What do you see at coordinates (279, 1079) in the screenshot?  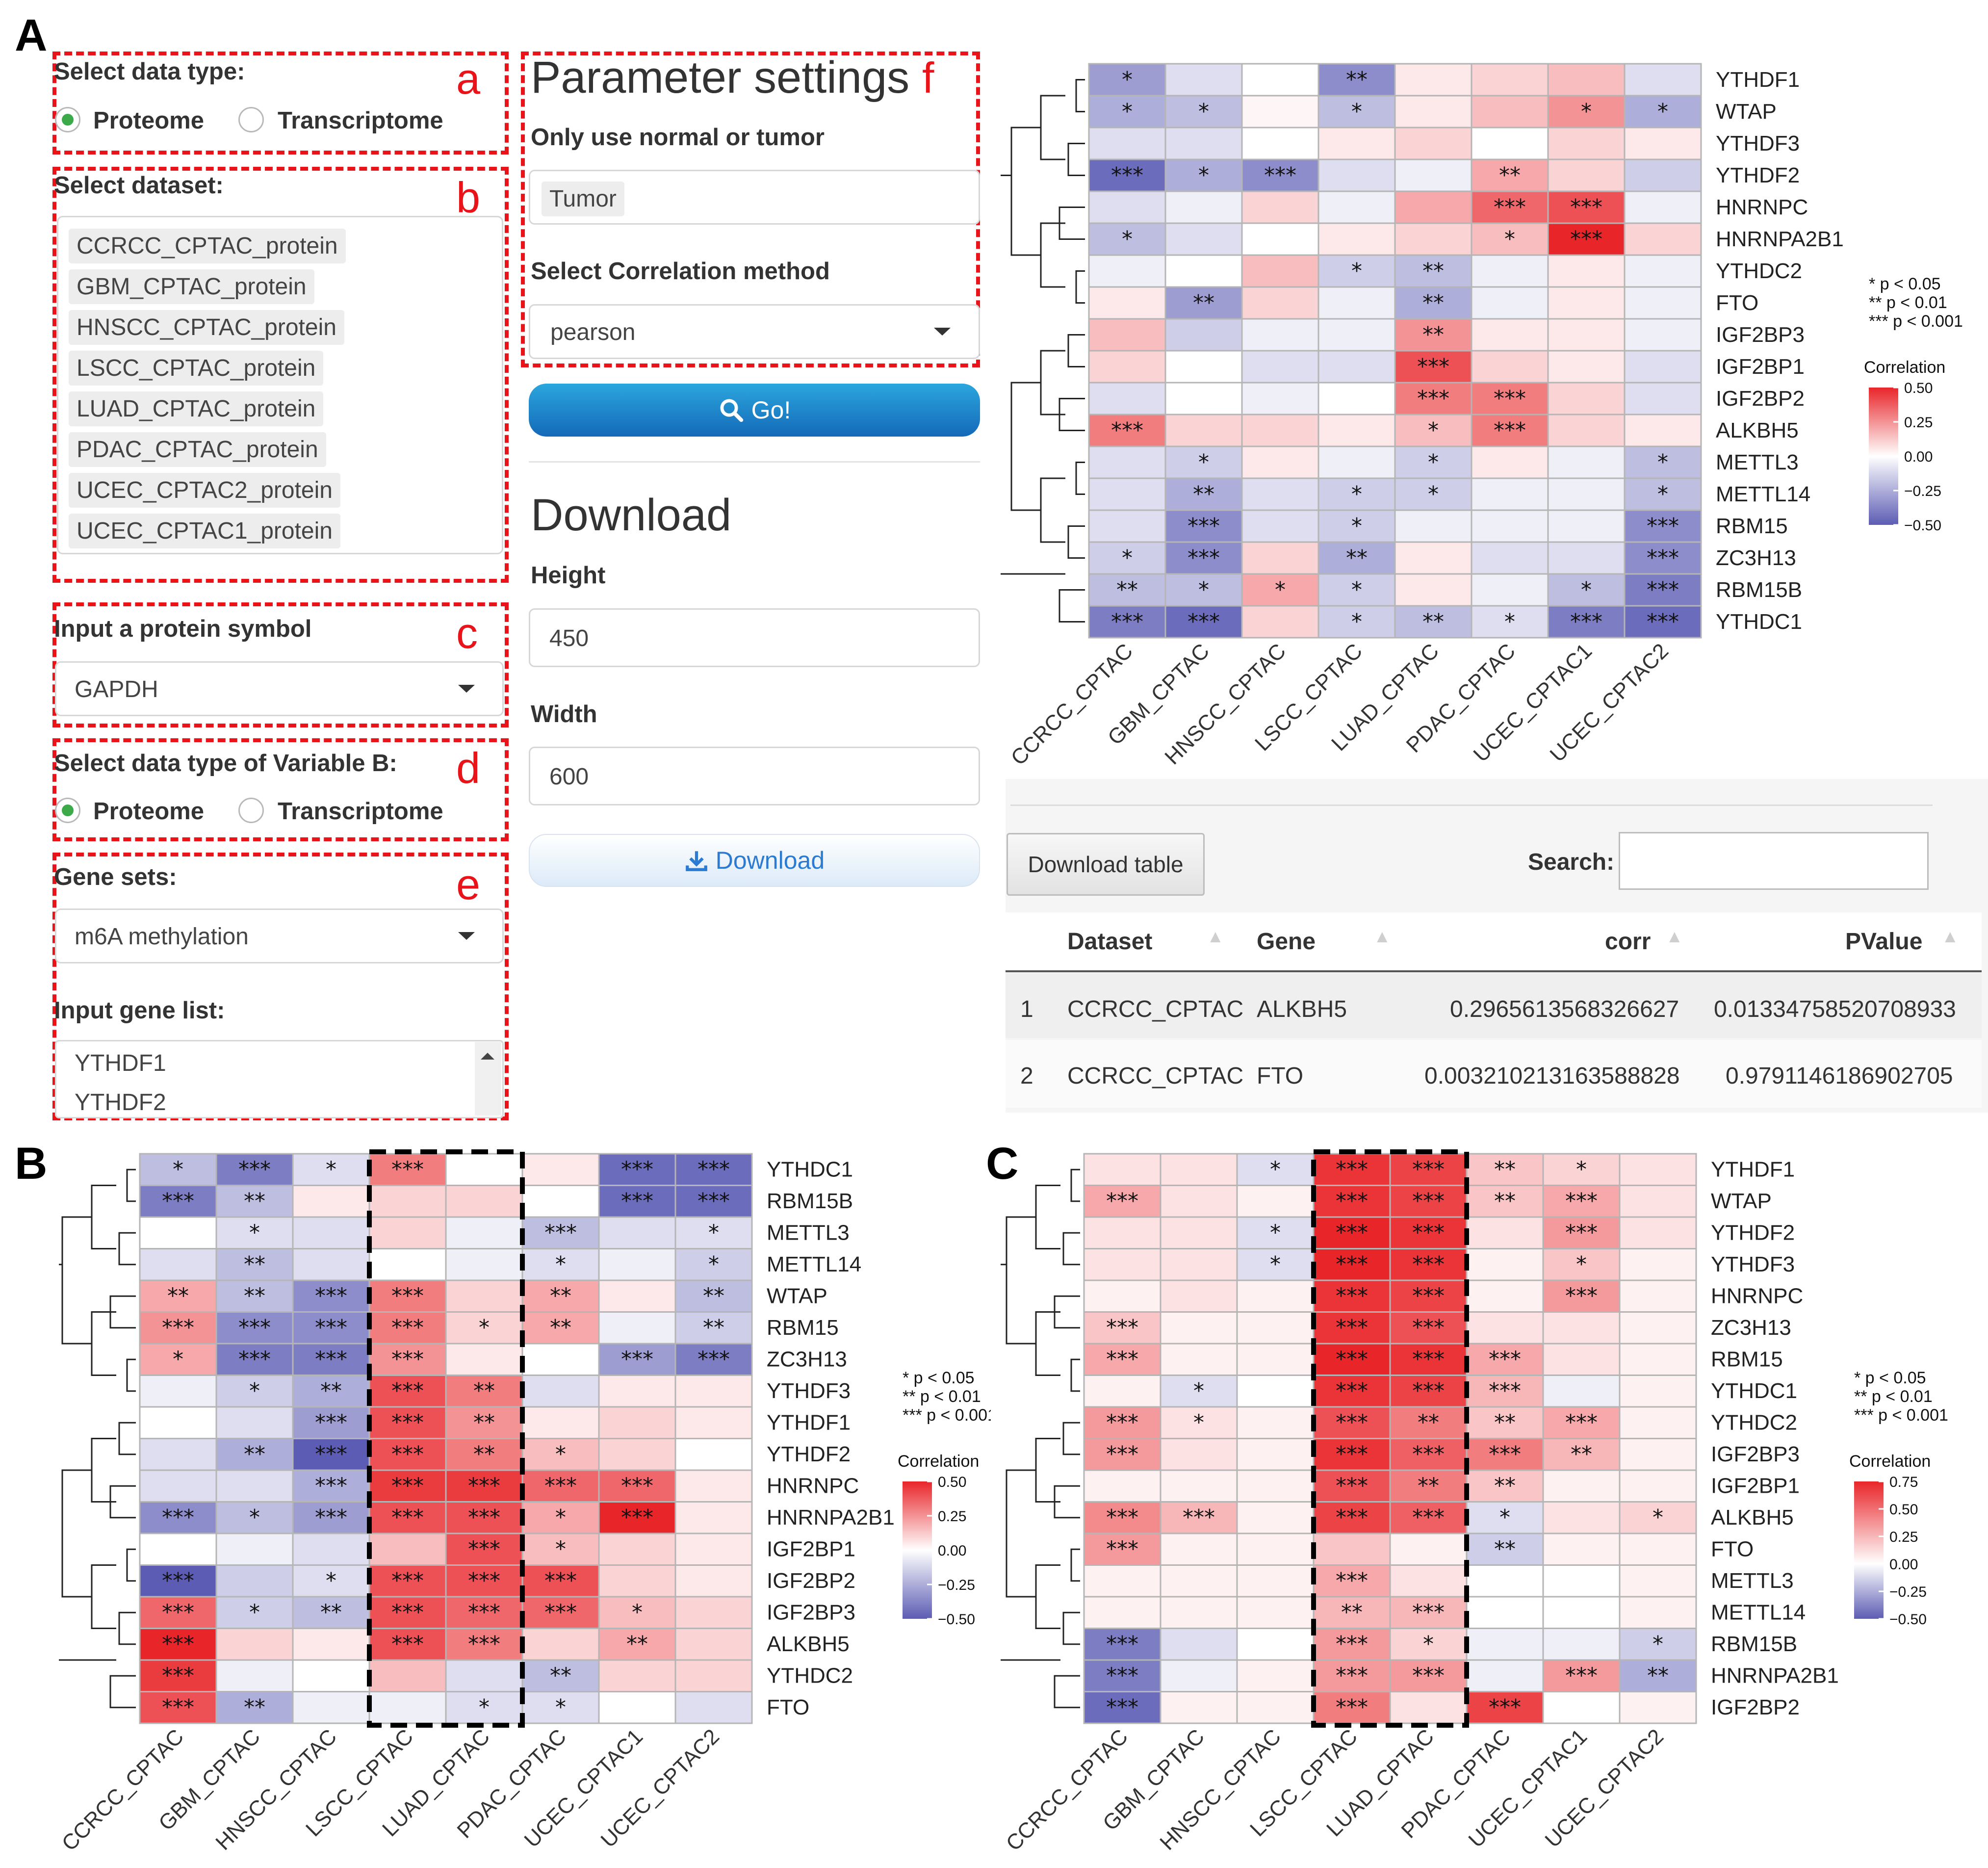 I see `gene-list-textarea` at bounding box center [279, 1079].